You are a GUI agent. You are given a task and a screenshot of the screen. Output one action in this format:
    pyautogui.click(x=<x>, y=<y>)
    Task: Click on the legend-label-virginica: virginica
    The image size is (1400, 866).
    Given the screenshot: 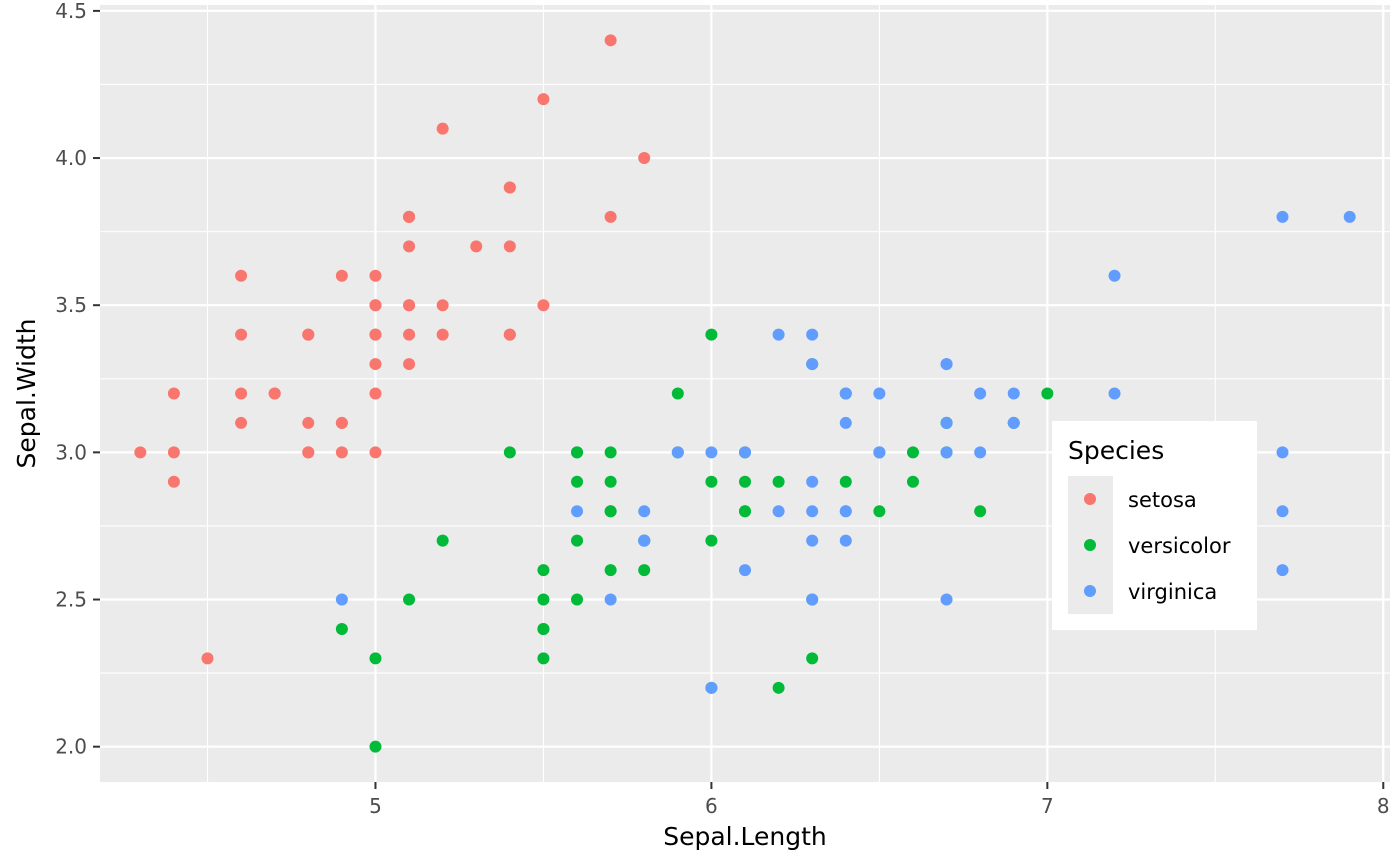 What is the action you would take?
    pyautogui.click(x=1172, y=592)
    